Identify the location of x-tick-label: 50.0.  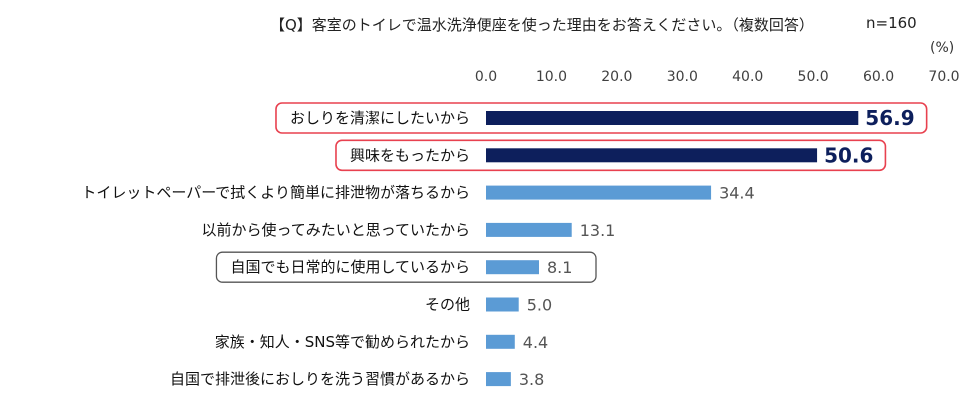
(813, 77).